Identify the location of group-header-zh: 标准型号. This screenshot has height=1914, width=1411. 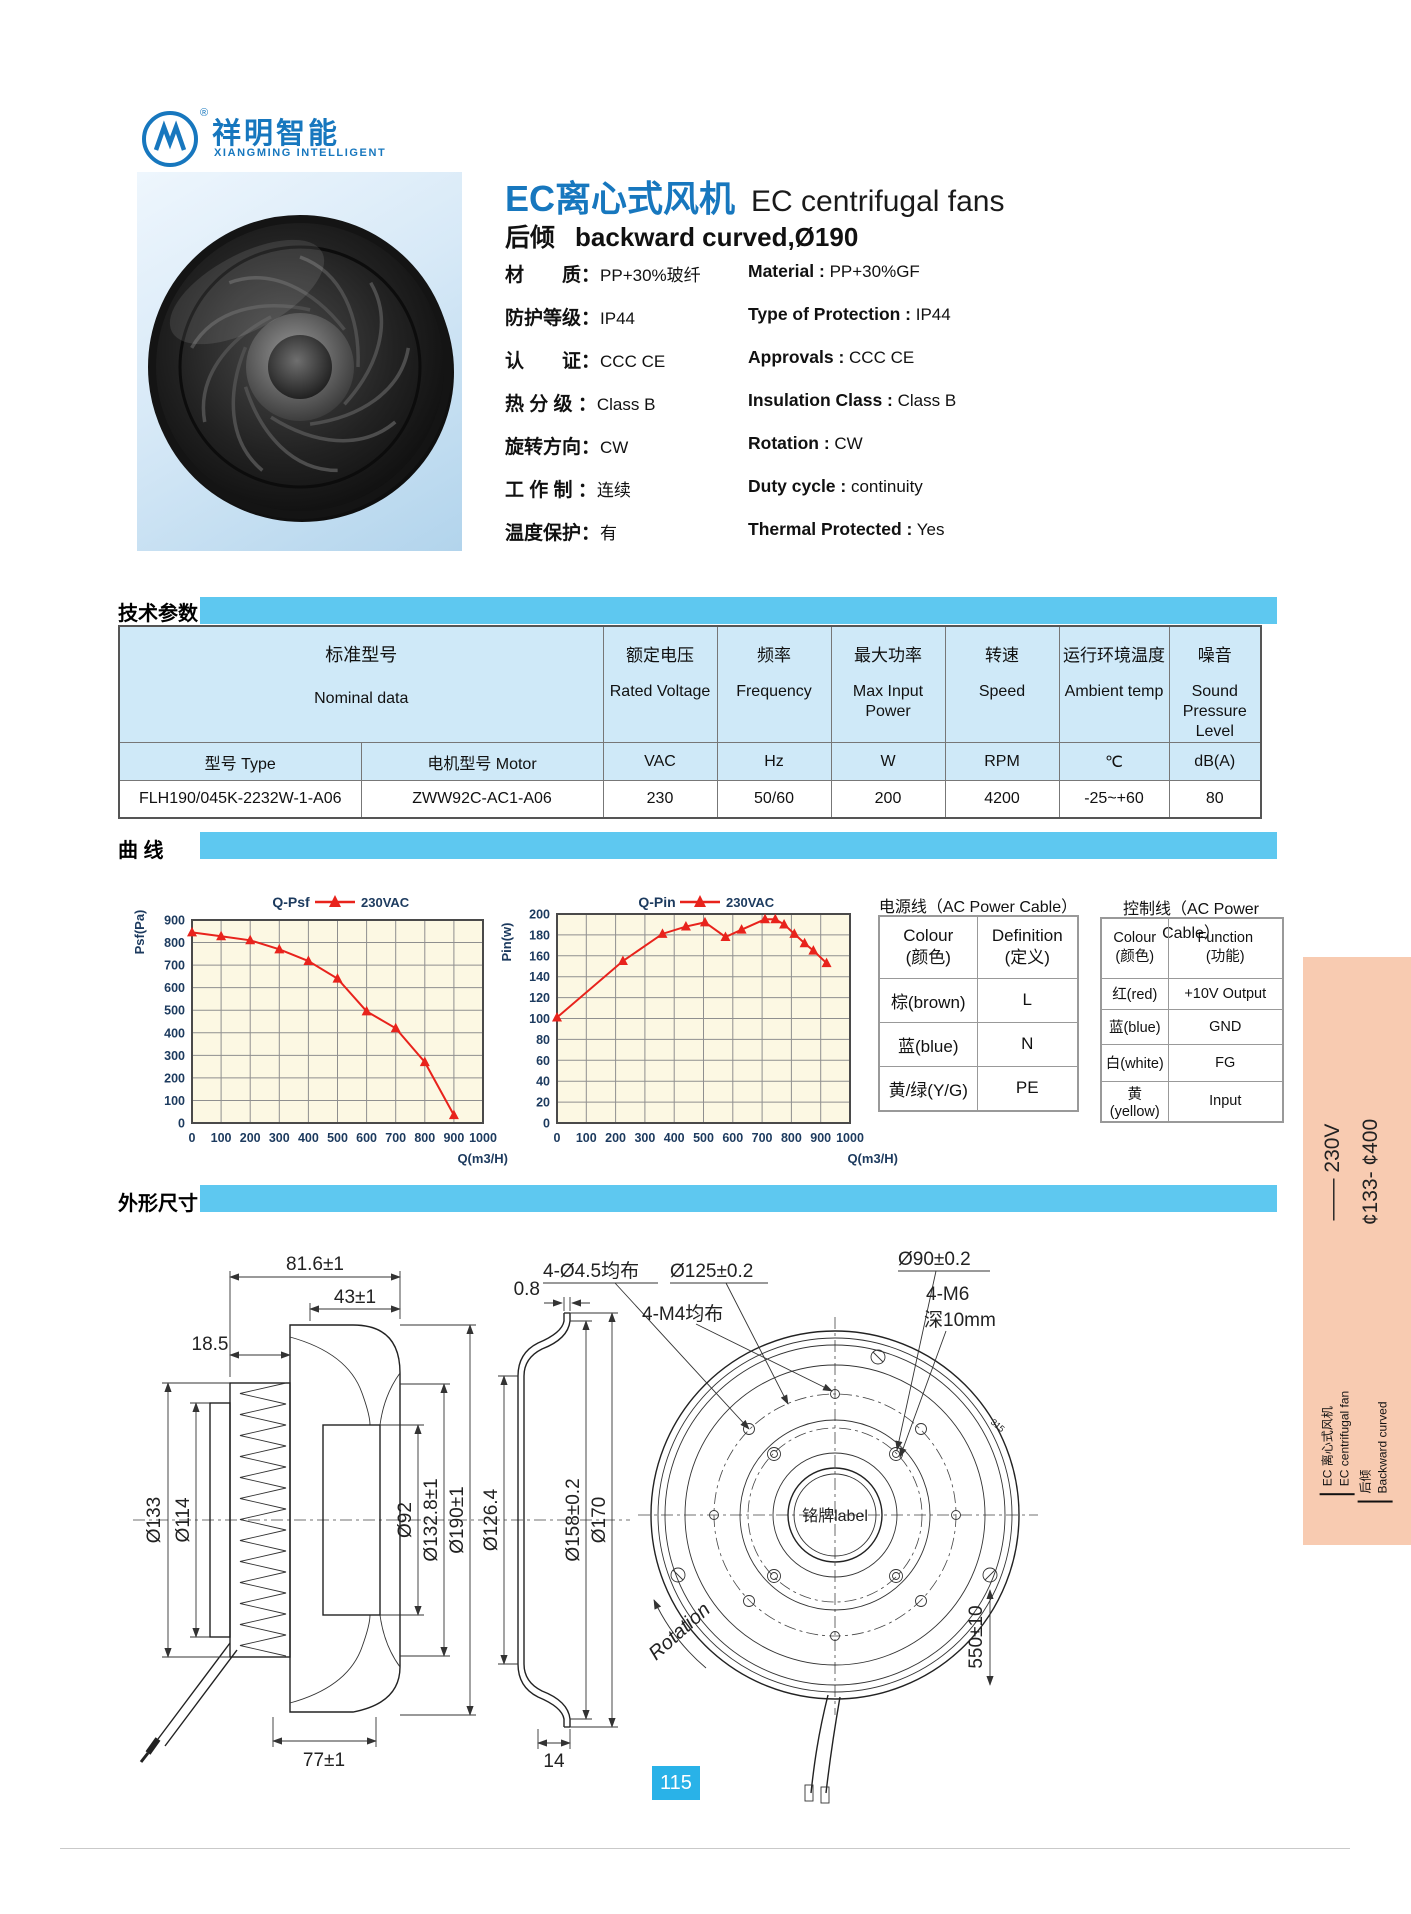
(361, 655).